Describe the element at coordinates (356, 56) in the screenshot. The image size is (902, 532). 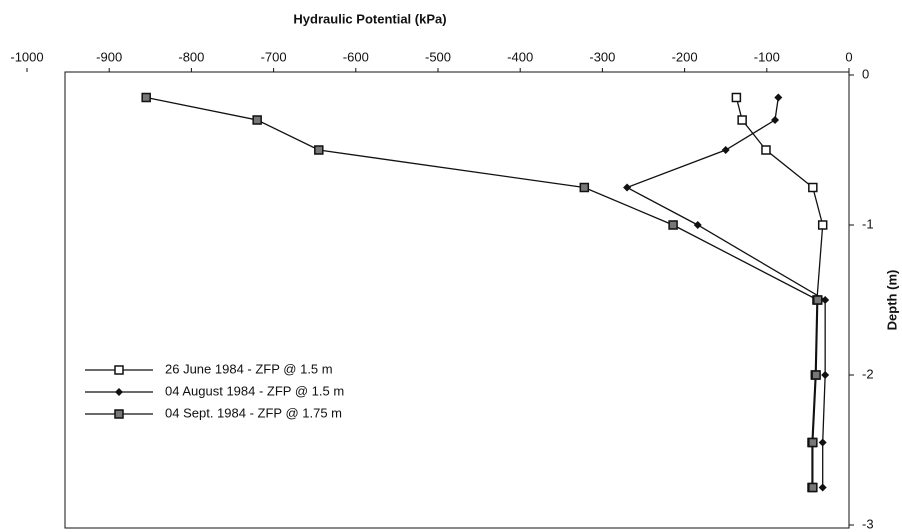
I see `x-tick-label: -600` at that location.